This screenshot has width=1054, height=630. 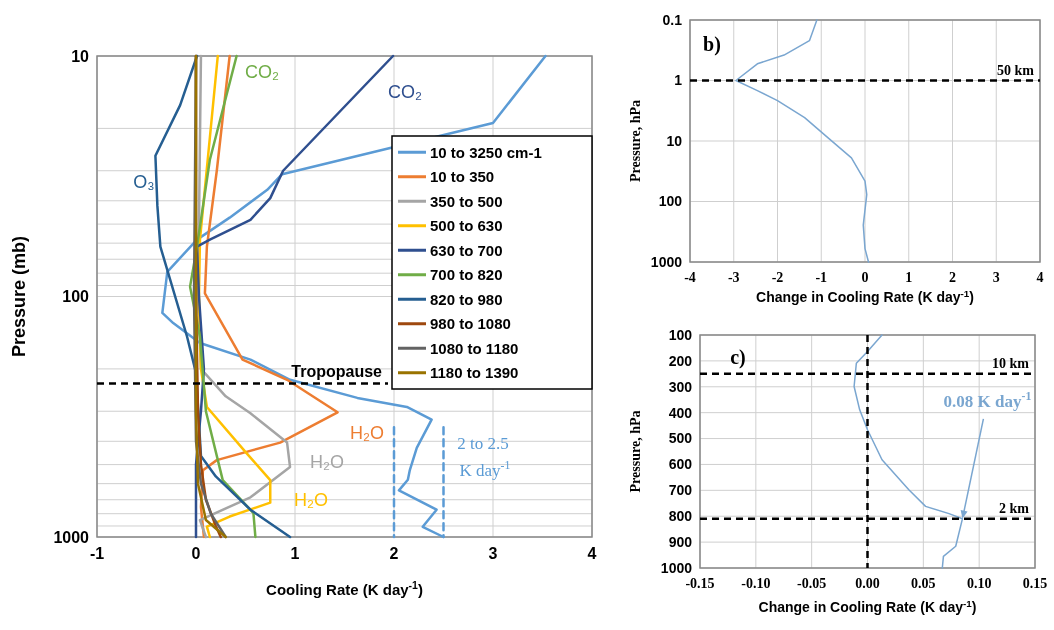 What do you see at coordinates (733, 277) in the screenshot?
I see `x-tick-label: -3` at bounding box center [733, 277].